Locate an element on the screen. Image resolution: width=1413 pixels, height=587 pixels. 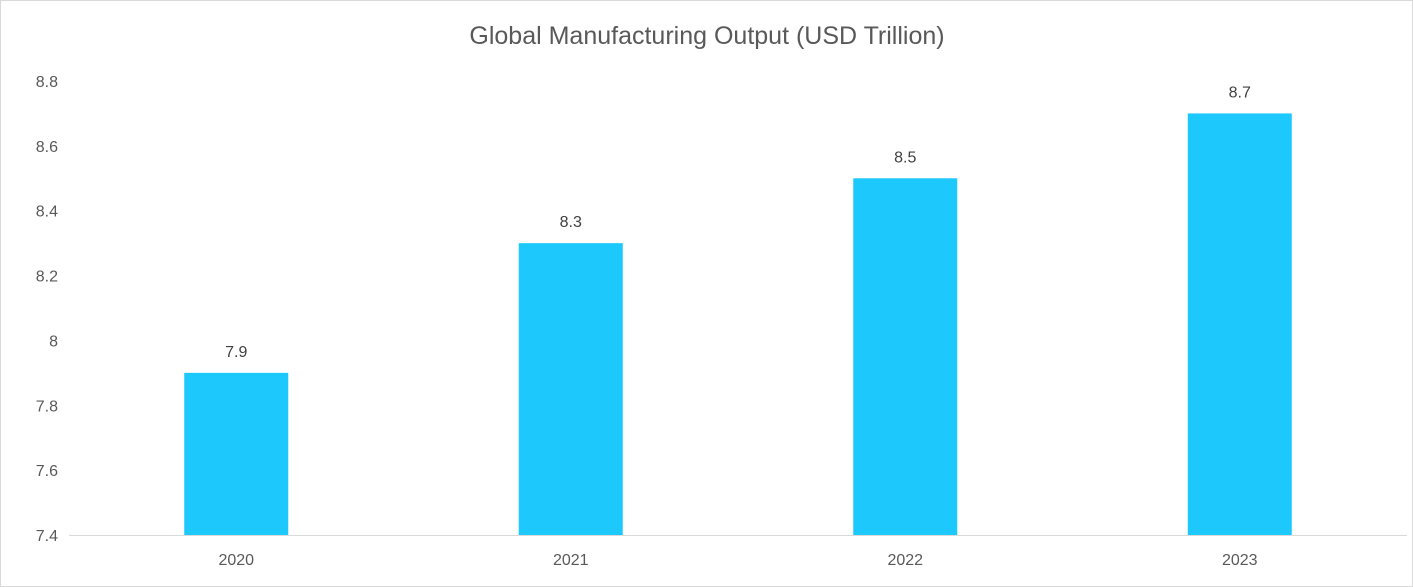
y-tick-label: 8.2 is located at coordinates (47, 277).